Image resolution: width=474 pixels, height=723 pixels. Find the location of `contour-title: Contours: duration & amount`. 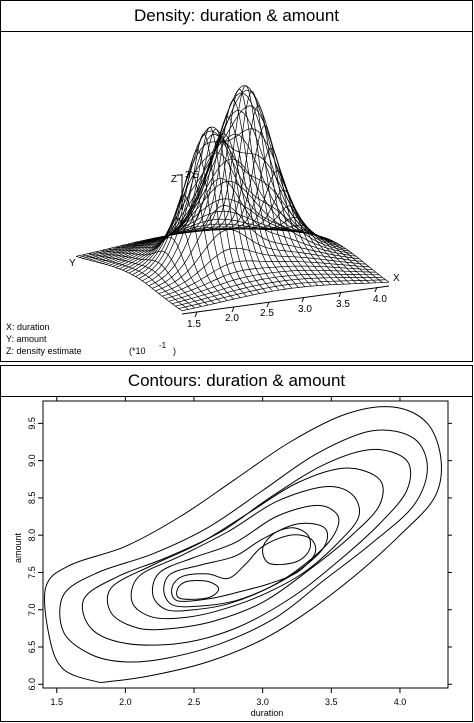

contour-title: Contours: duration & amount is located at coordinates (236, 381).